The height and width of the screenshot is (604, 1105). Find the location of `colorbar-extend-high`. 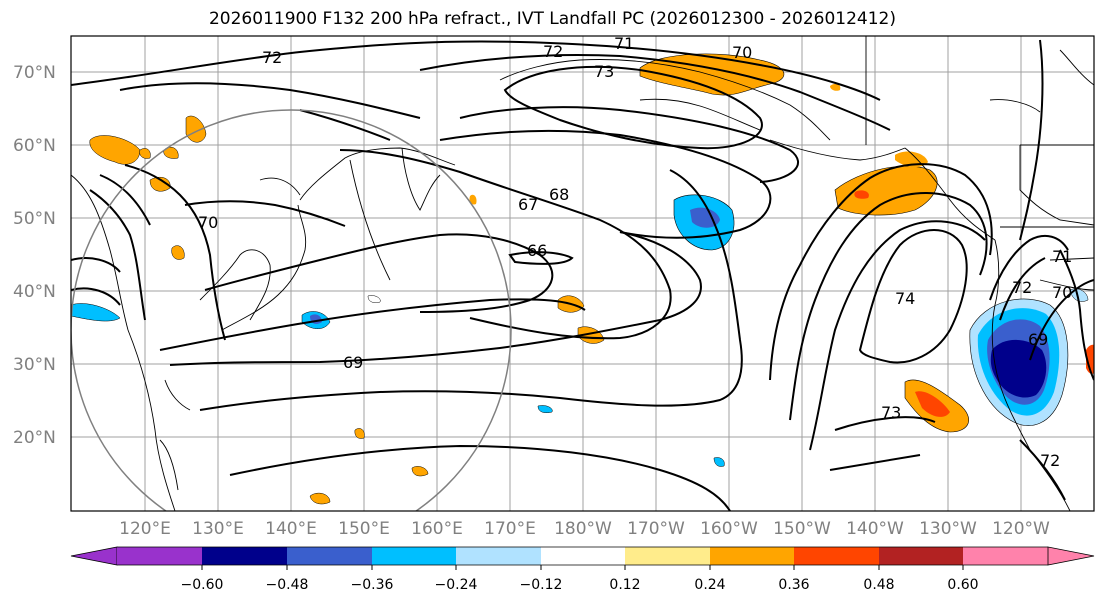

colorbar-extend-high is located at coordinates (1071, 556).